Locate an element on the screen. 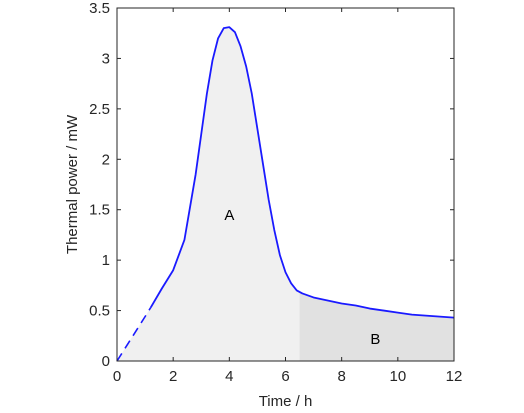 Image resolution: width=524 pixels, height=413 pixels. x-tick-label: 2 is located at coordinates (173, 376).